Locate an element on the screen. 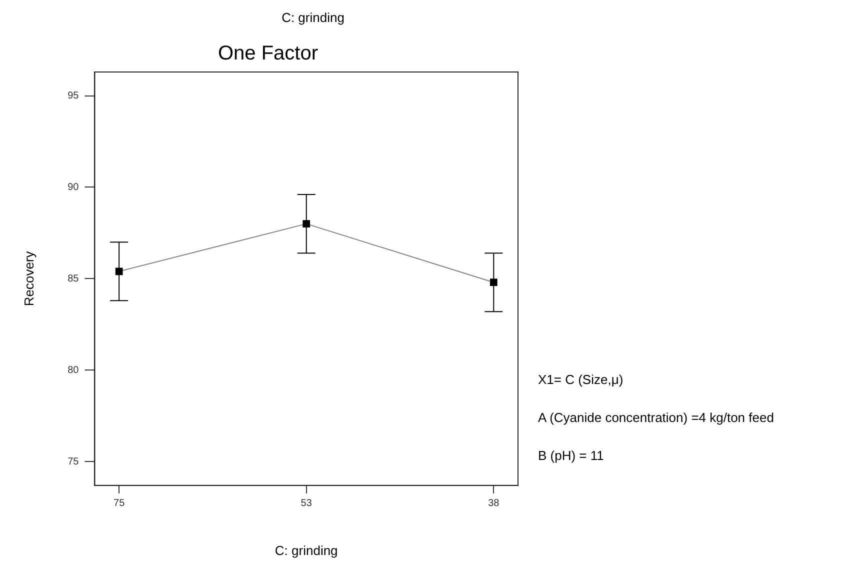  text: C: grinding is located at coordinates (313, 17).